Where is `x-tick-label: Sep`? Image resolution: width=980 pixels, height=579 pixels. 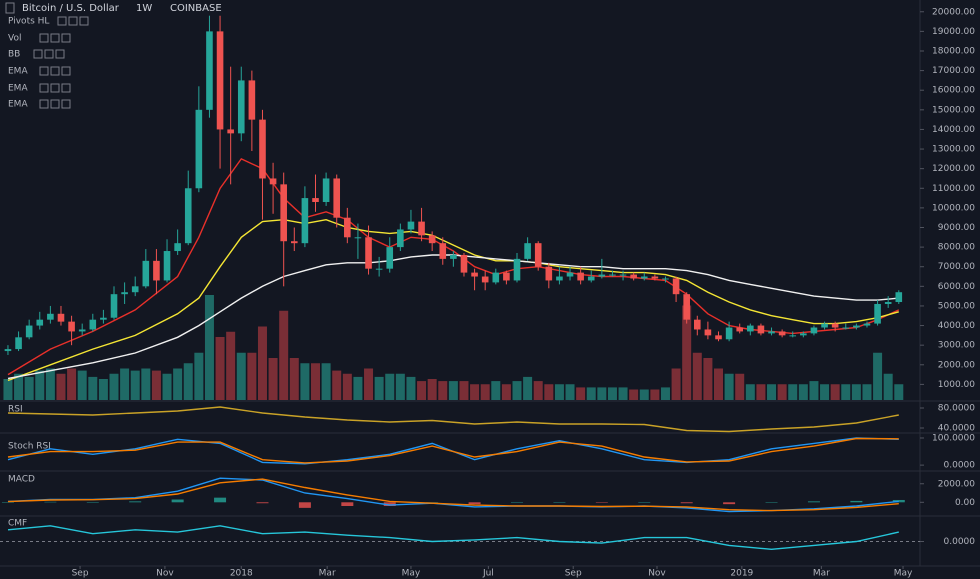
x-tick-label: Sep is located at coordinates (80, 574).